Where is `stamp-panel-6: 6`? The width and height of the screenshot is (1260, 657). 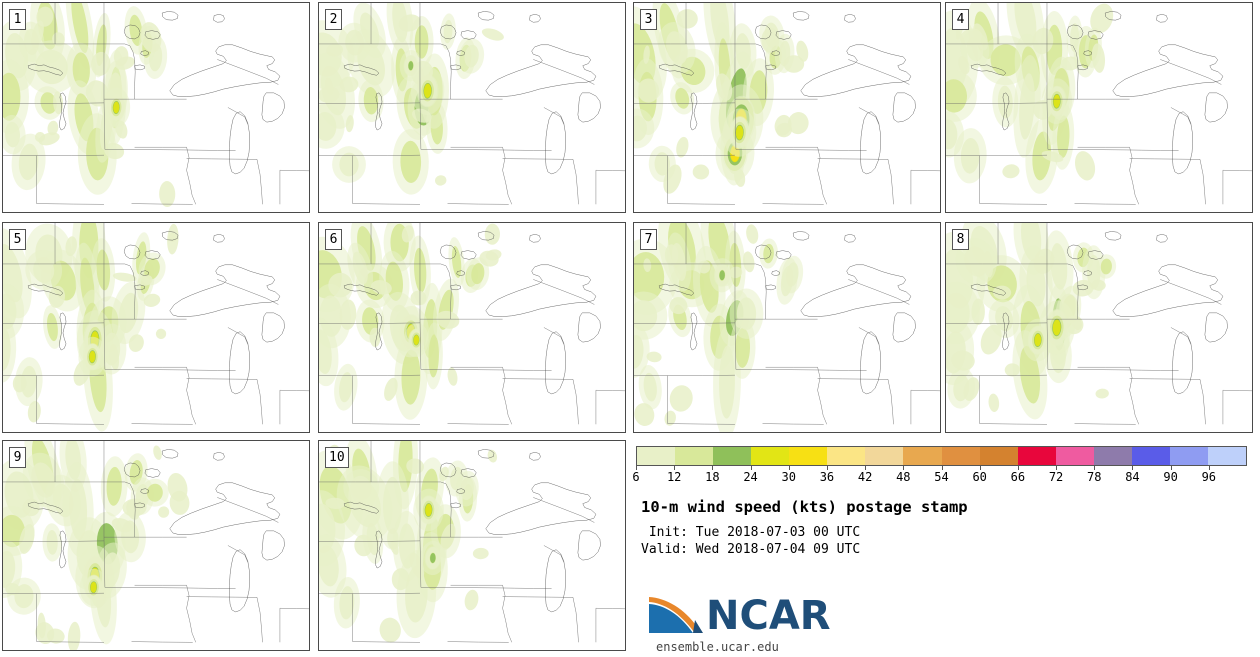 stamp-panel-6: 6 is located at coordinates (472, 327).